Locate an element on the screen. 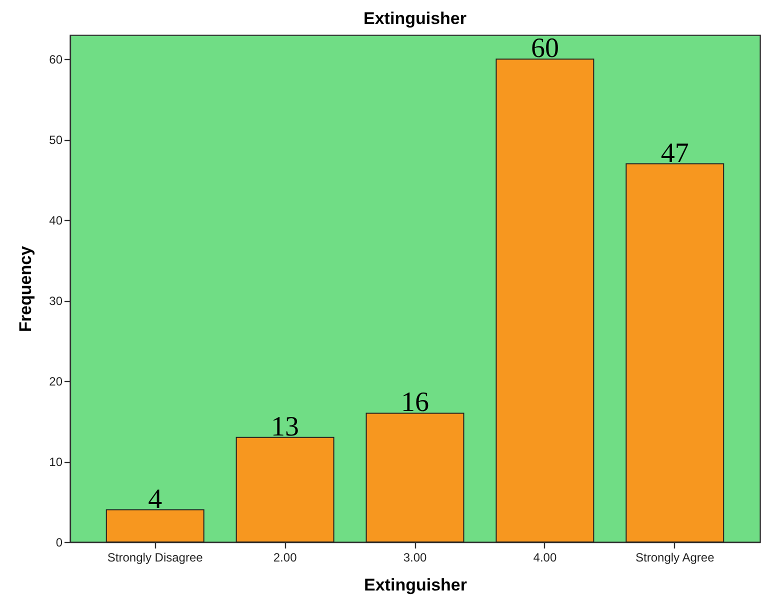  y-tick-label: 40 is located at coordinates (56, 221).